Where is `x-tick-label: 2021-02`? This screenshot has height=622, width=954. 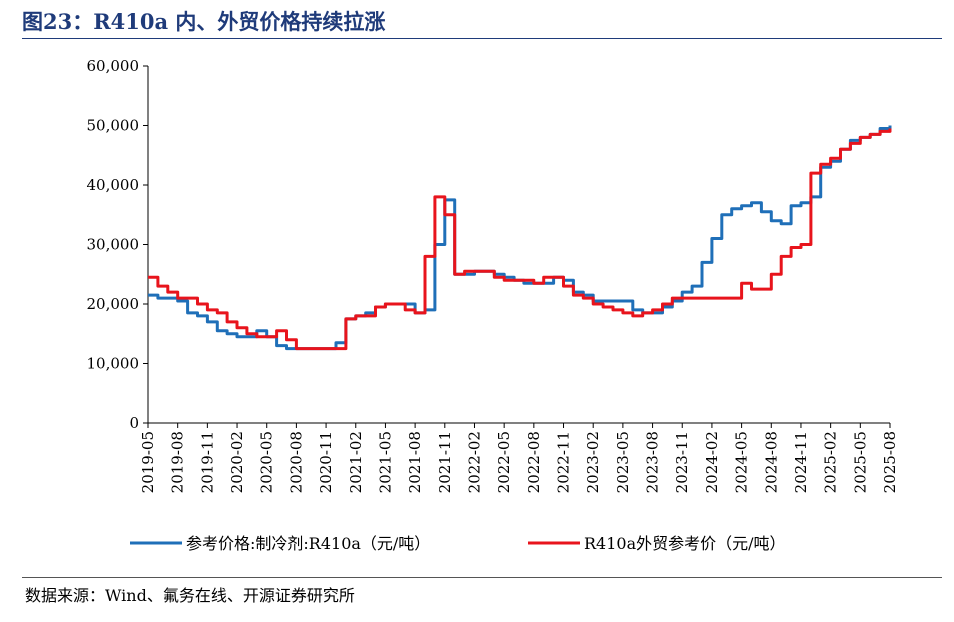 x-tick-label: 2021-02 is located at coordinates (356, 462).